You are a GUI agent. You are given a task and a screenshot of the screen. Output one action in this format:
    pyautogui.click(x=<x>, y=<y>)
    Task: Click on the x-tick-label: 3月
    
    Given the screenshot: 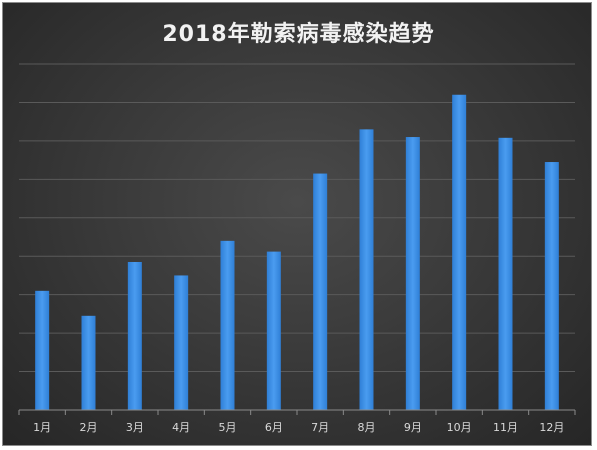 What is the action you would take?
    pyautogui.click(x=135, y=427)
    